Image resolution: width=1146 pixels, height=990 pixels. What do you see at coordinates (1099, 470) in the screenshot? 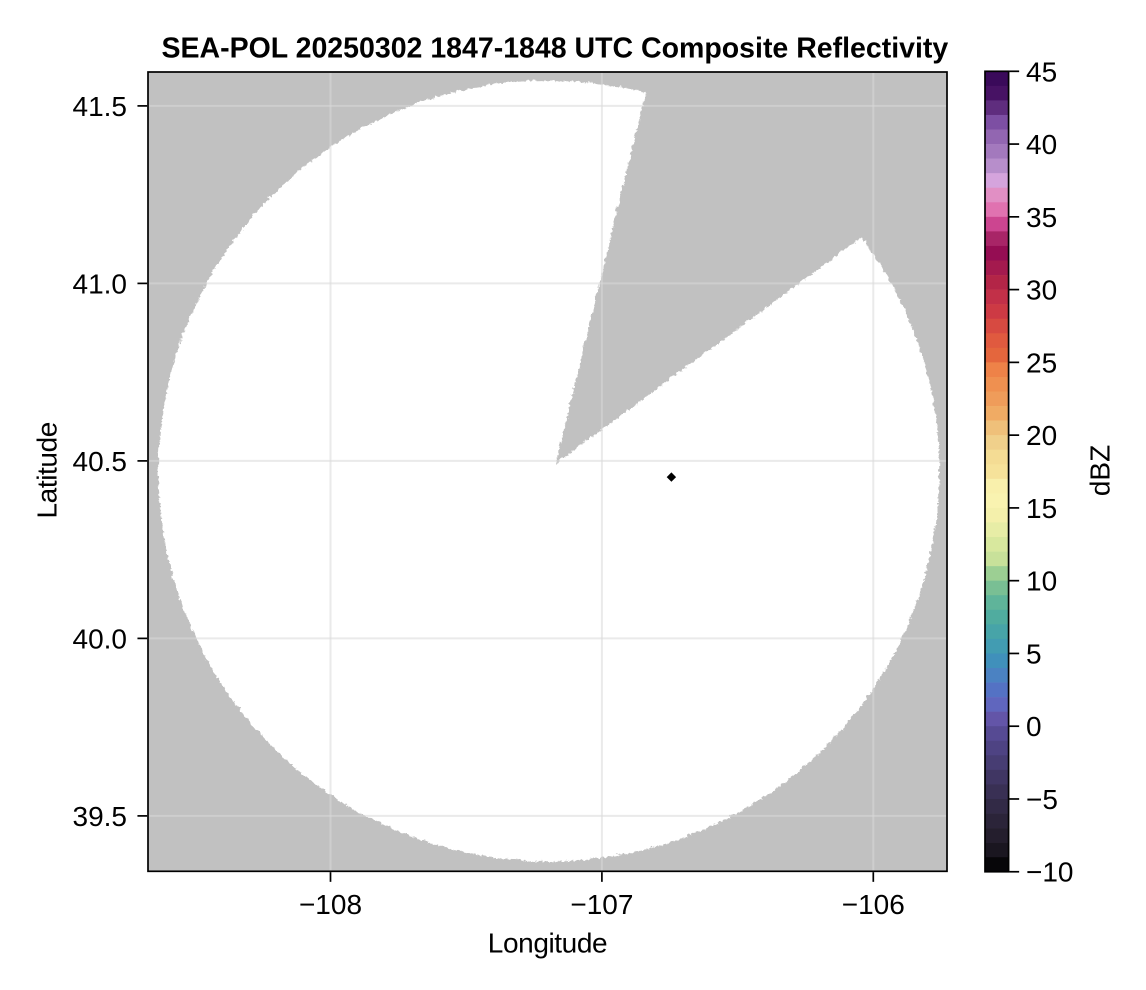
I see `svg-text: dBZ` at bounding box center [1099, 470].